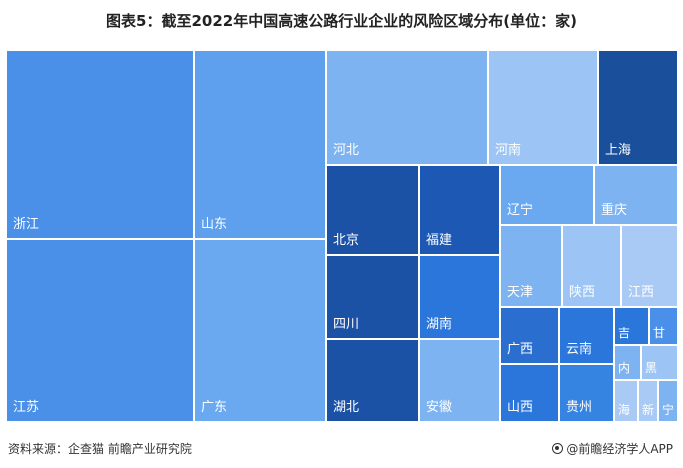  What do you see at coordinates (636, 195) in the screenshot?
I see `treemap-cell: 重庆` at bounding box center [636, 195].